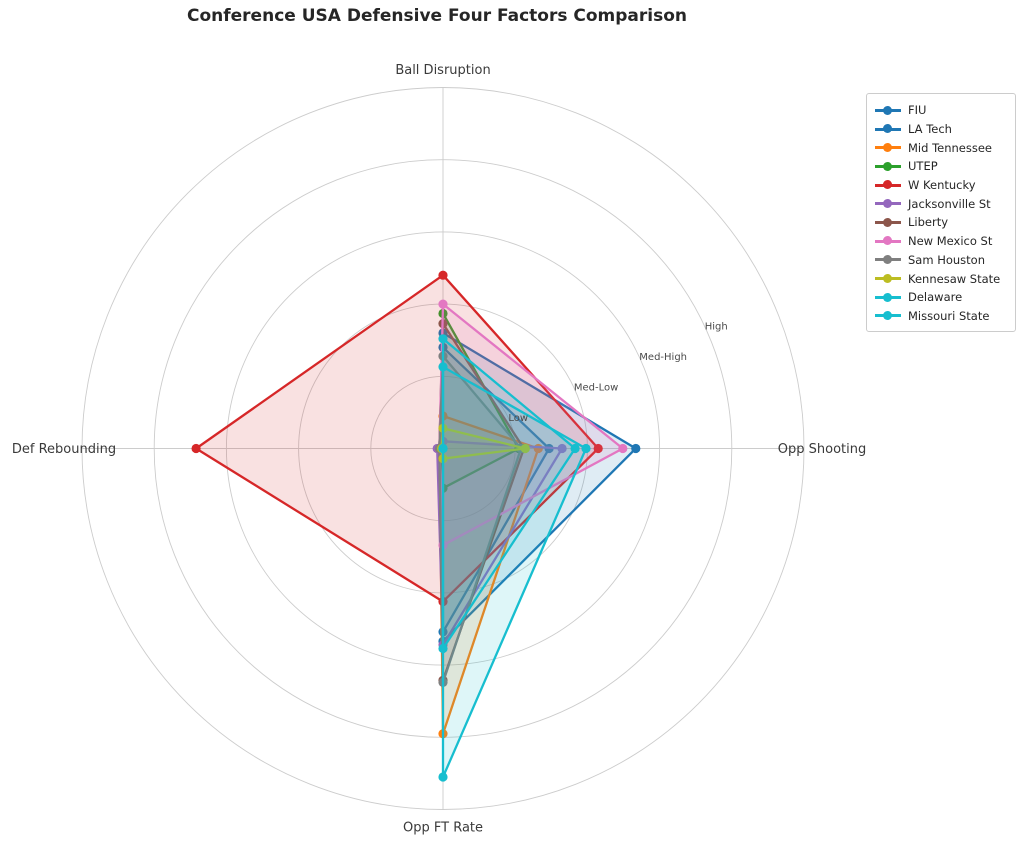 The image size is (1024, 844). Describe the element at coordinates (930, 129) in the screenshot. I see `legend-label: LA Tech` at that location.